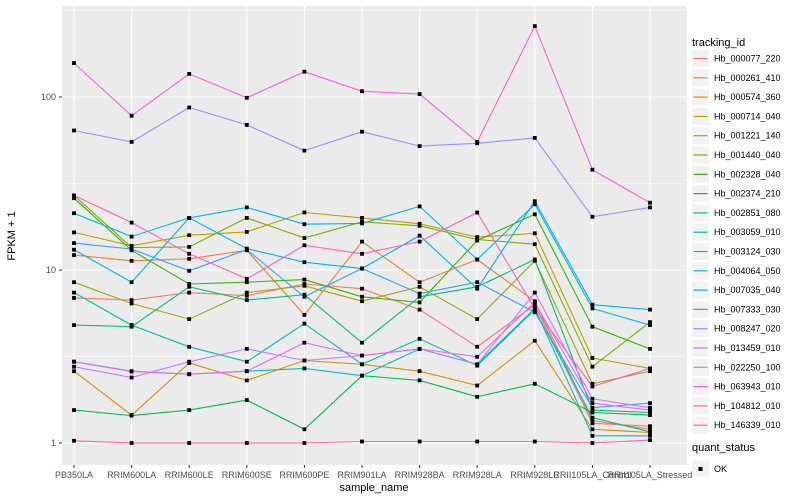 Image resolution: width=800 pixels, height=500 pixels. Describe the element at coordinates (189, 475) in the screenshot. I see `x-tick-label: RRIM600LE` at that location.